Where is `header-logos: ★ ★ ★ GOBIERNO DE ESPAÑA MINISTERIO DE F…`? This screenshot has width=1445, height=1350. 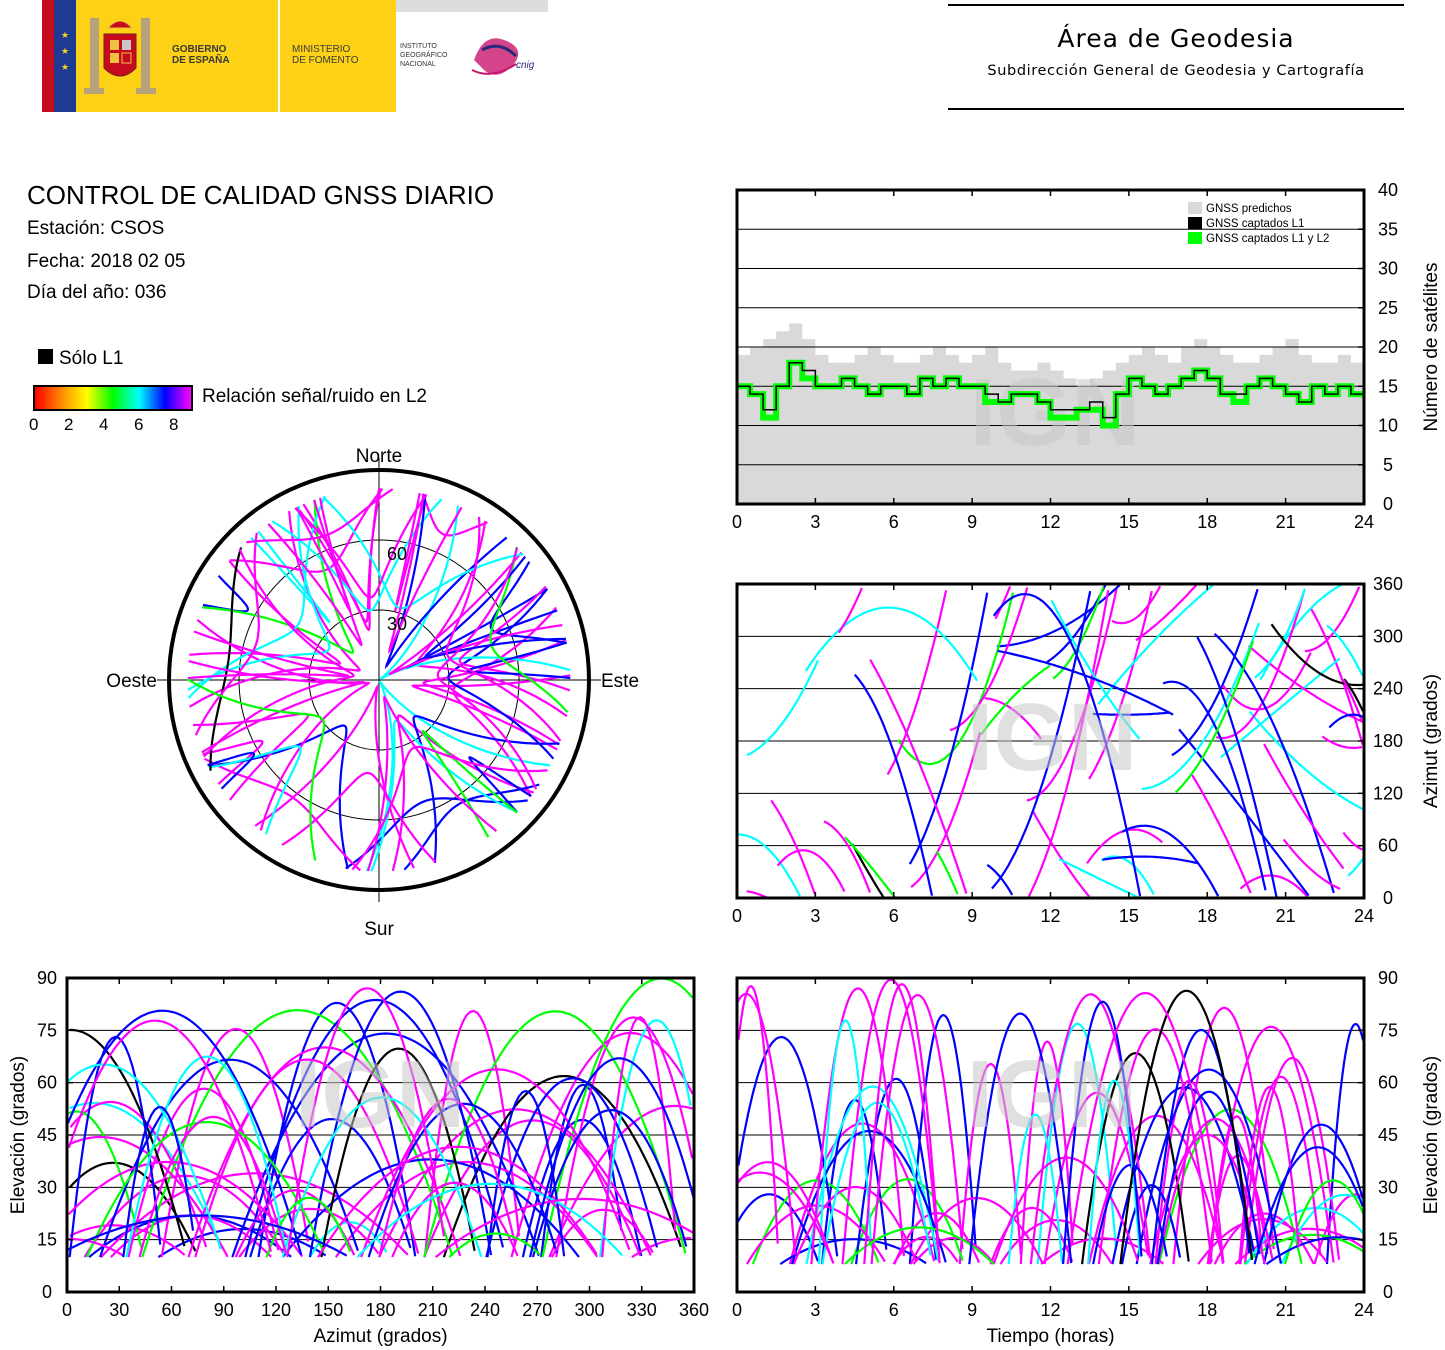
header-logos: ★ ★ ★ GOBIERNO DE ESPAÑA MINISTERIO DE F… is located at coordinates (295, 56).